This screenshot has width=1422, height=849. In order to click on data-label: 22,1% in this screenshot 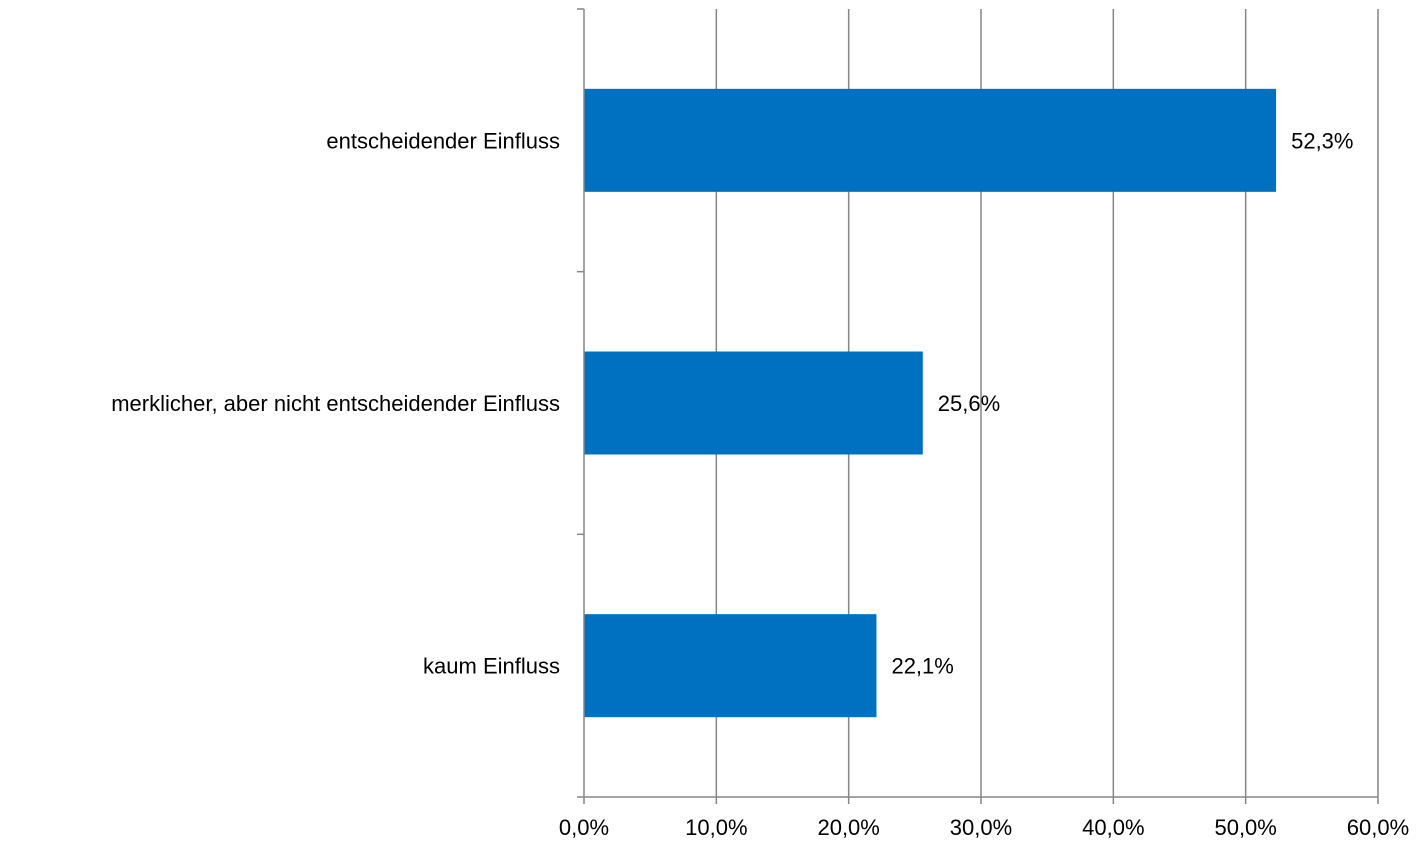, I will do `click(922, 666)`.